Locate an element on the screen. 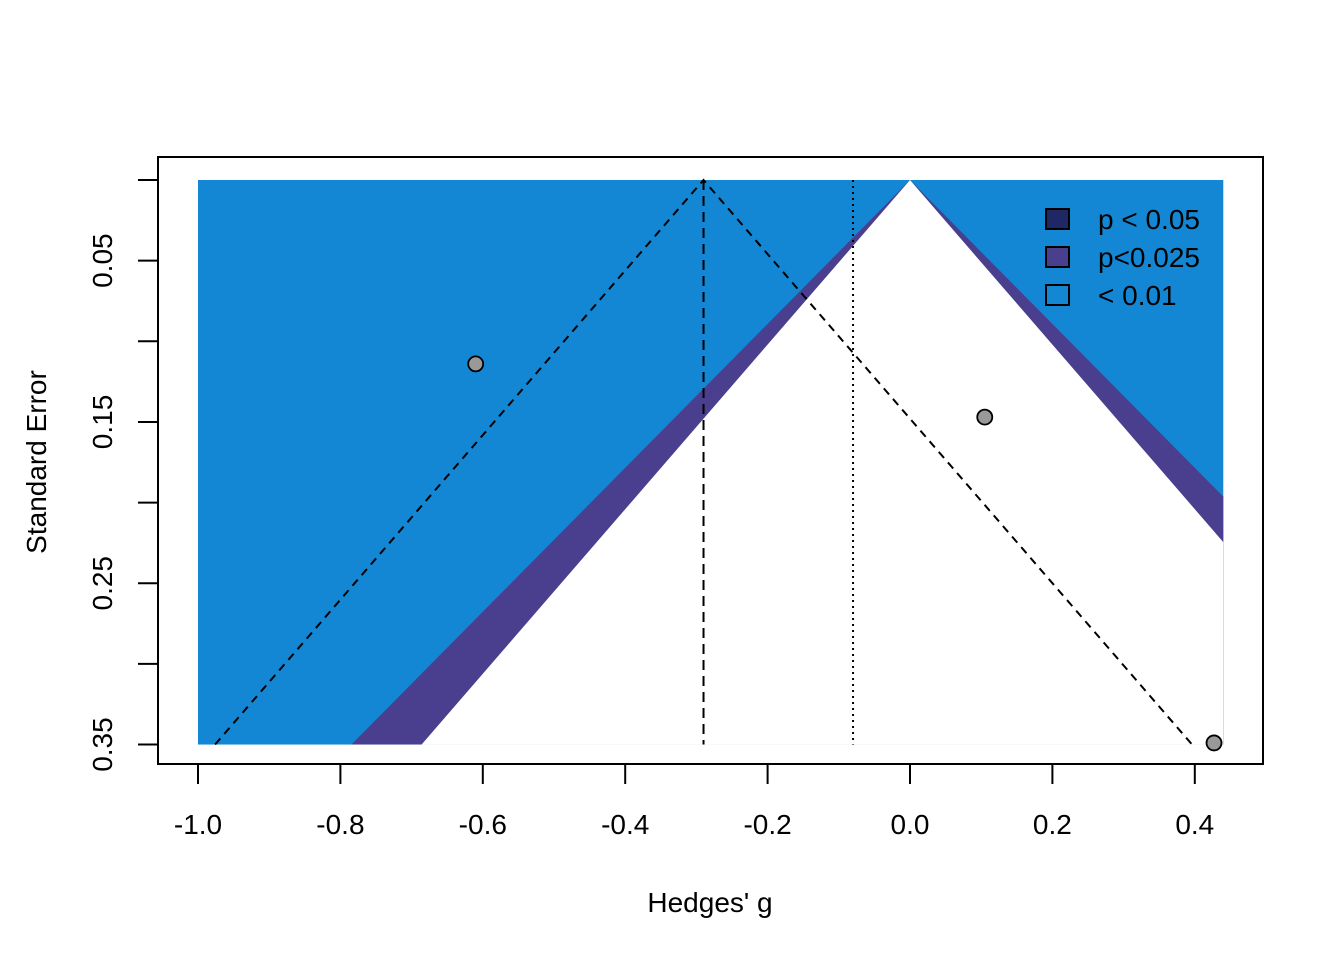 The width and height of the screenshot is (1344, 960). x-tick-label: -0.4 is located at coordinates (625, 824).